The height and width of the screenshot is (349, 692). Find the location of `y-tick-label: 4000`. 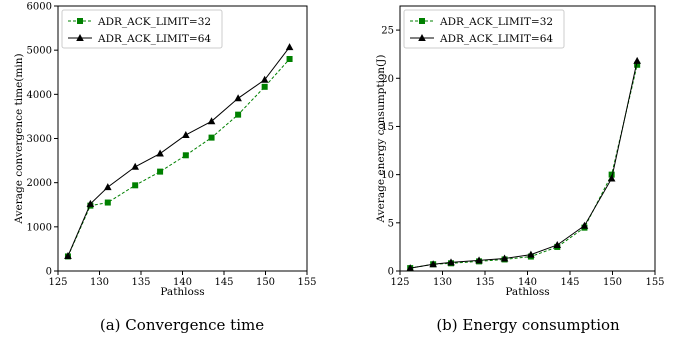

y-tick-label: 4000 is located at coordinates (39, 95).